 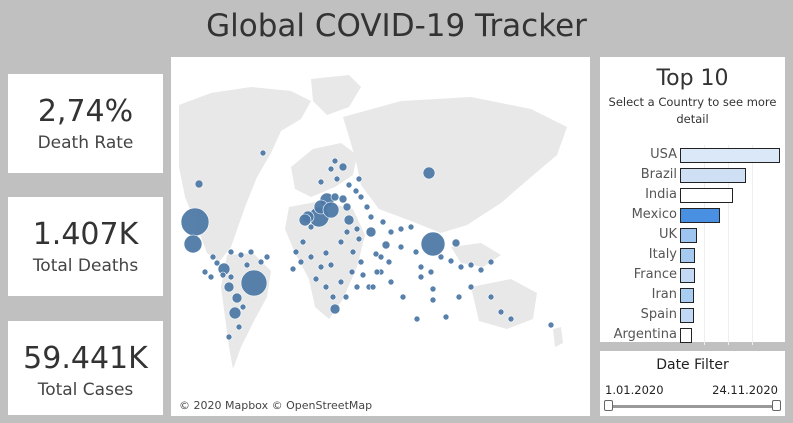 What do you see at coordinates (692, 175) in the screenshot?
I see `top10-row: Brazil` at bounding box center [692, 175].